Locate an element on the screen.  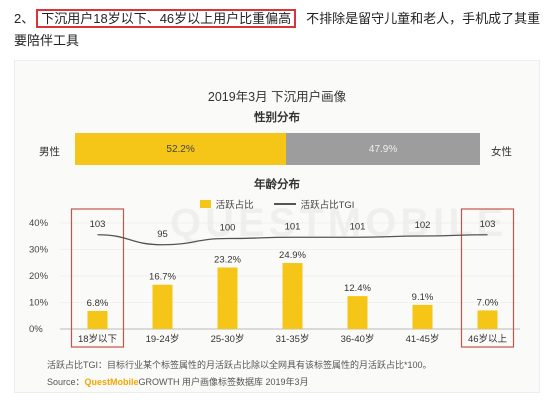
legend-item-line: 活跃占比TGI is located at coordinates (314, 204).